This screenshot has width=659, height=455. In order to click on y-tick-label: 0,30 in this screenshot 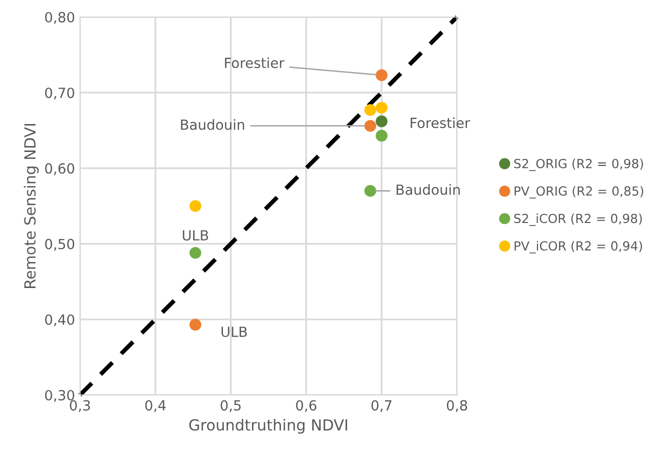, I will do `click(59, 396)`.